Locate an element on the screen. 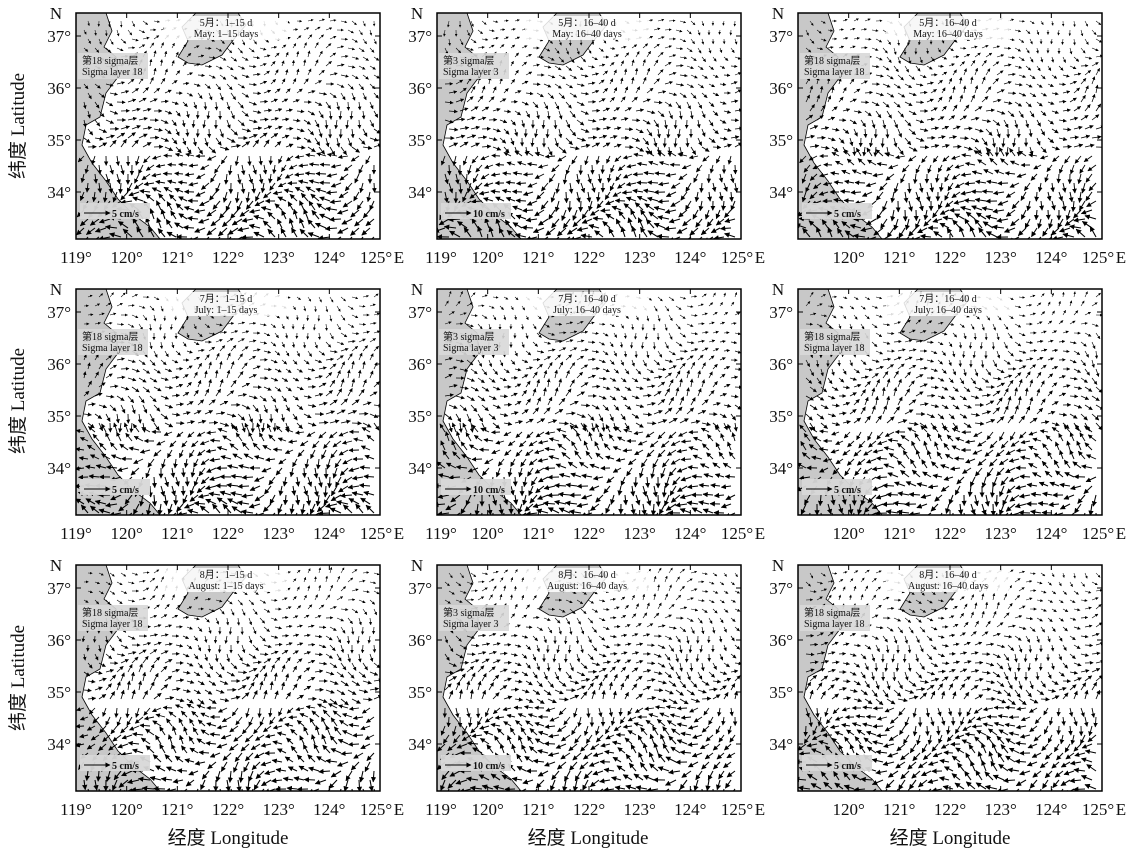  xlabel-col-3: 经度 Longitude is located at coordinates (950, 838).